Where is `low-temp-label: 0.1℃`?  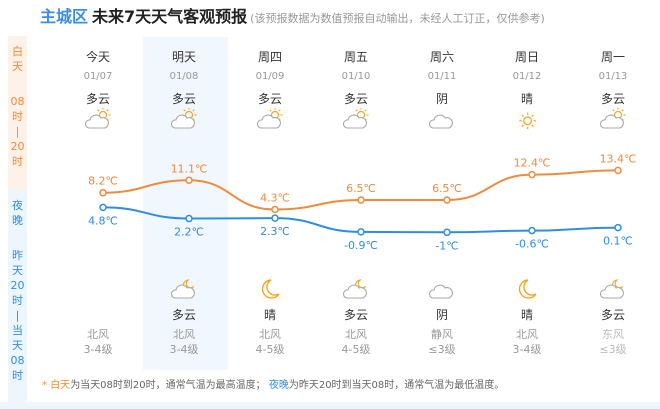 low-temp-label: 0.1℃ is located at coordinates (618, 241).